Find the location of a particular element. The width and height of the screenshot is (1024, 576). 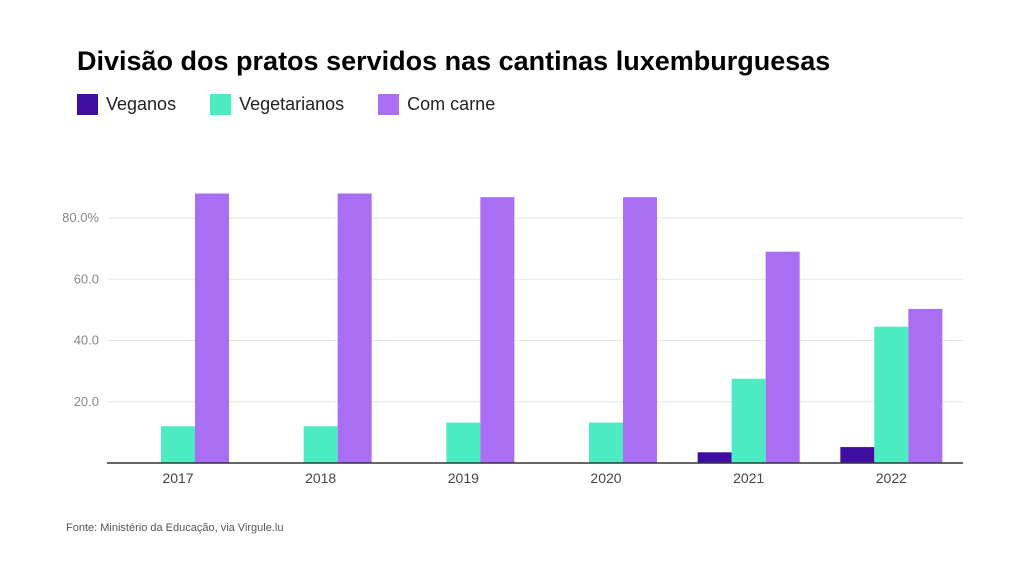

legend: Veganos Vegetarianos Com carne is located at coordinates (303, 104).